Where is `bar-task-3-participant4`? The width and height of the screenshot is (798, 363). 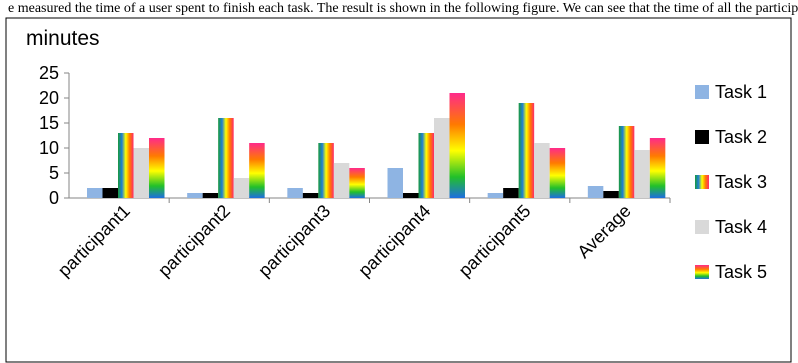
bar-task-3-participant4 is located at coordinates (426, 165).